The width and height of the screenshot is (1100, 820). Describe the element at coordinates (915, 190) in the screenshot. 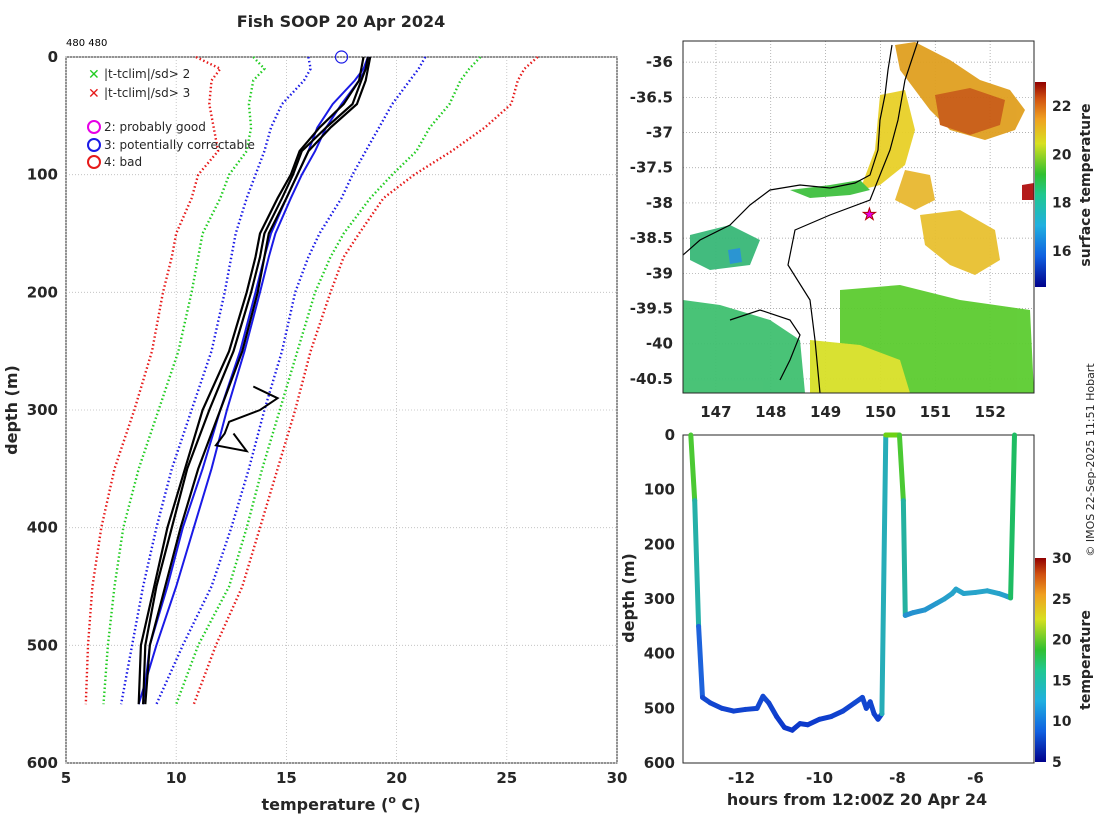

I see `sst-mid-orange` at that location.